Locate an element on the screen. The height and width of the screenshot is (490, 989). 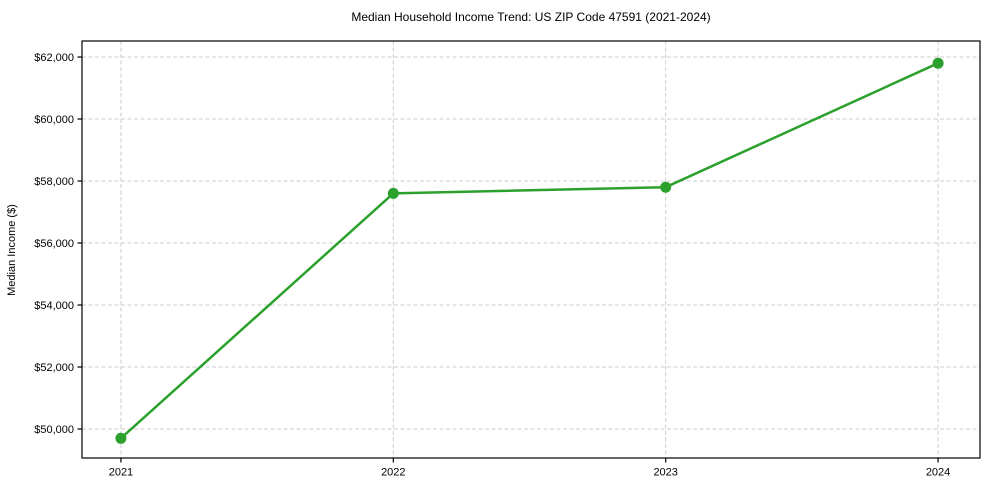
y-axis-label: Median Income ($) is located at coordinates (12, 250).